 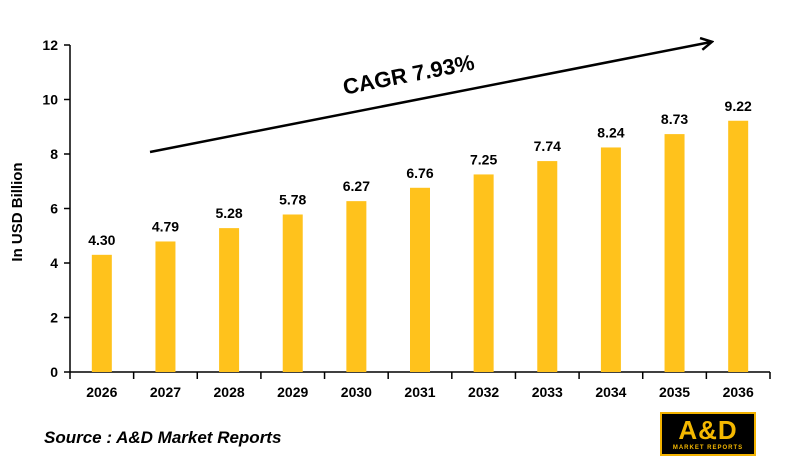 I want to click on x-tick-label: 2027, so click(x=165, y=392).